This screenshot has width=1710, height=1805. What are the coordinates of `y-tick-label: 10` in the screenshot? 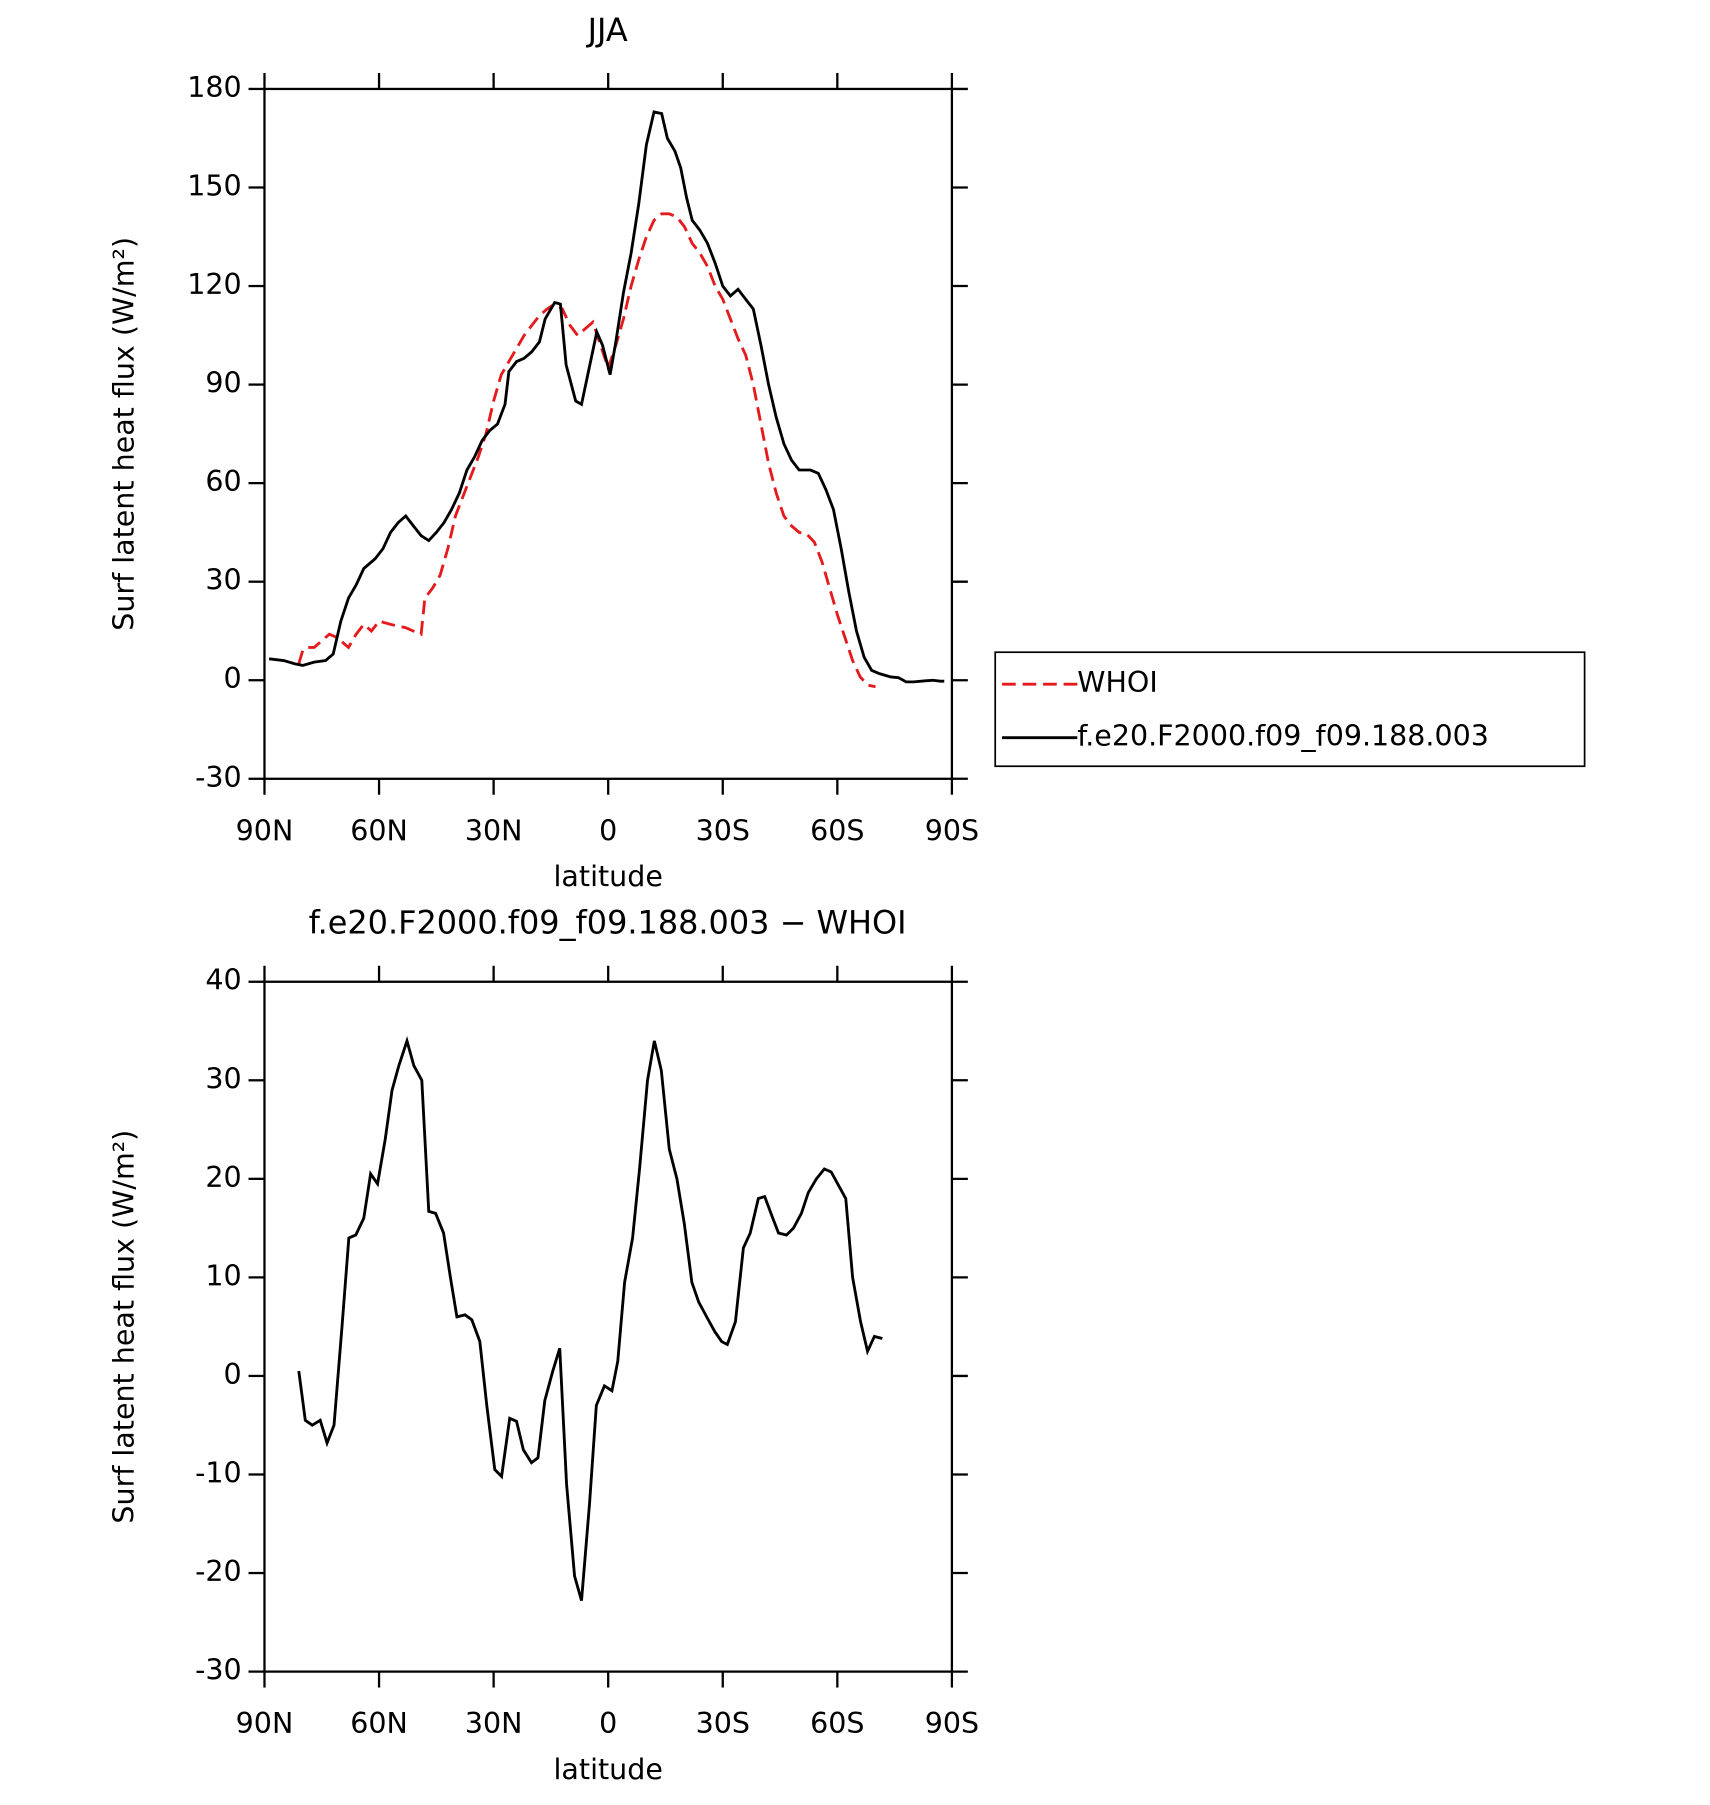 It's located at (223, 1275).